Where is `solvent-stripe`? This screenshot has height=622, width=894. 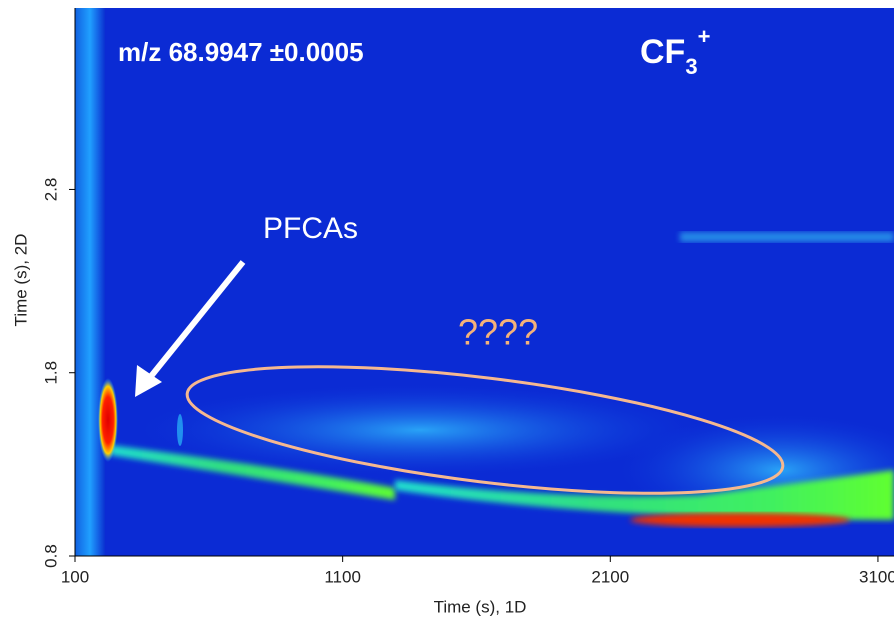 solvent-stripe is located at coordinates (90, 282).